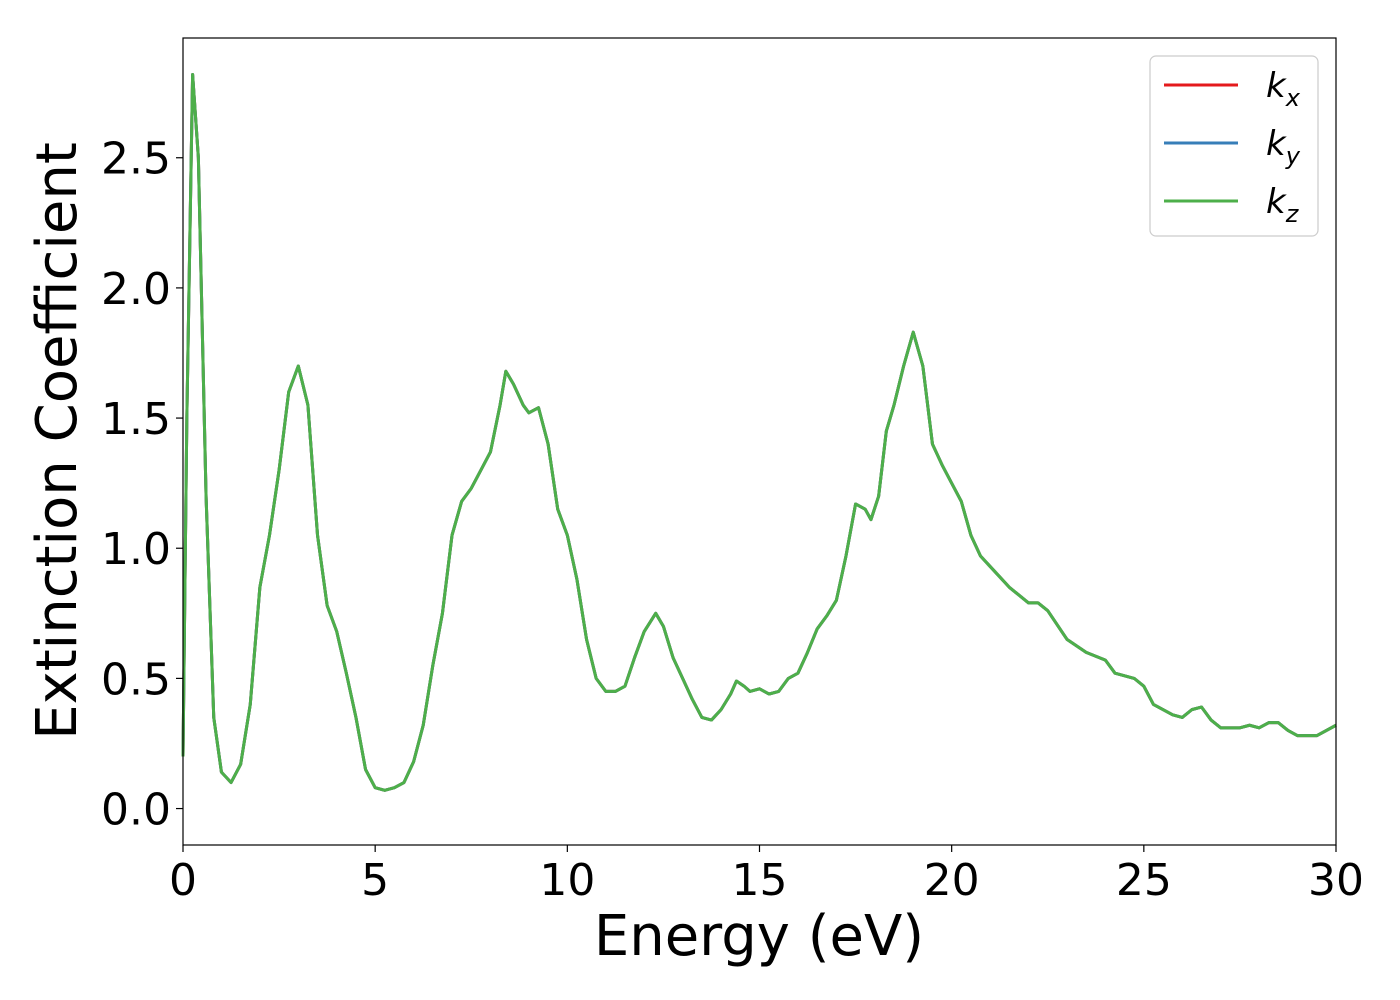  What do you see at coordinates (136, 159) in the screenshot?
I see `y-tick-label: 2.5` at bounding box center [136, 159].